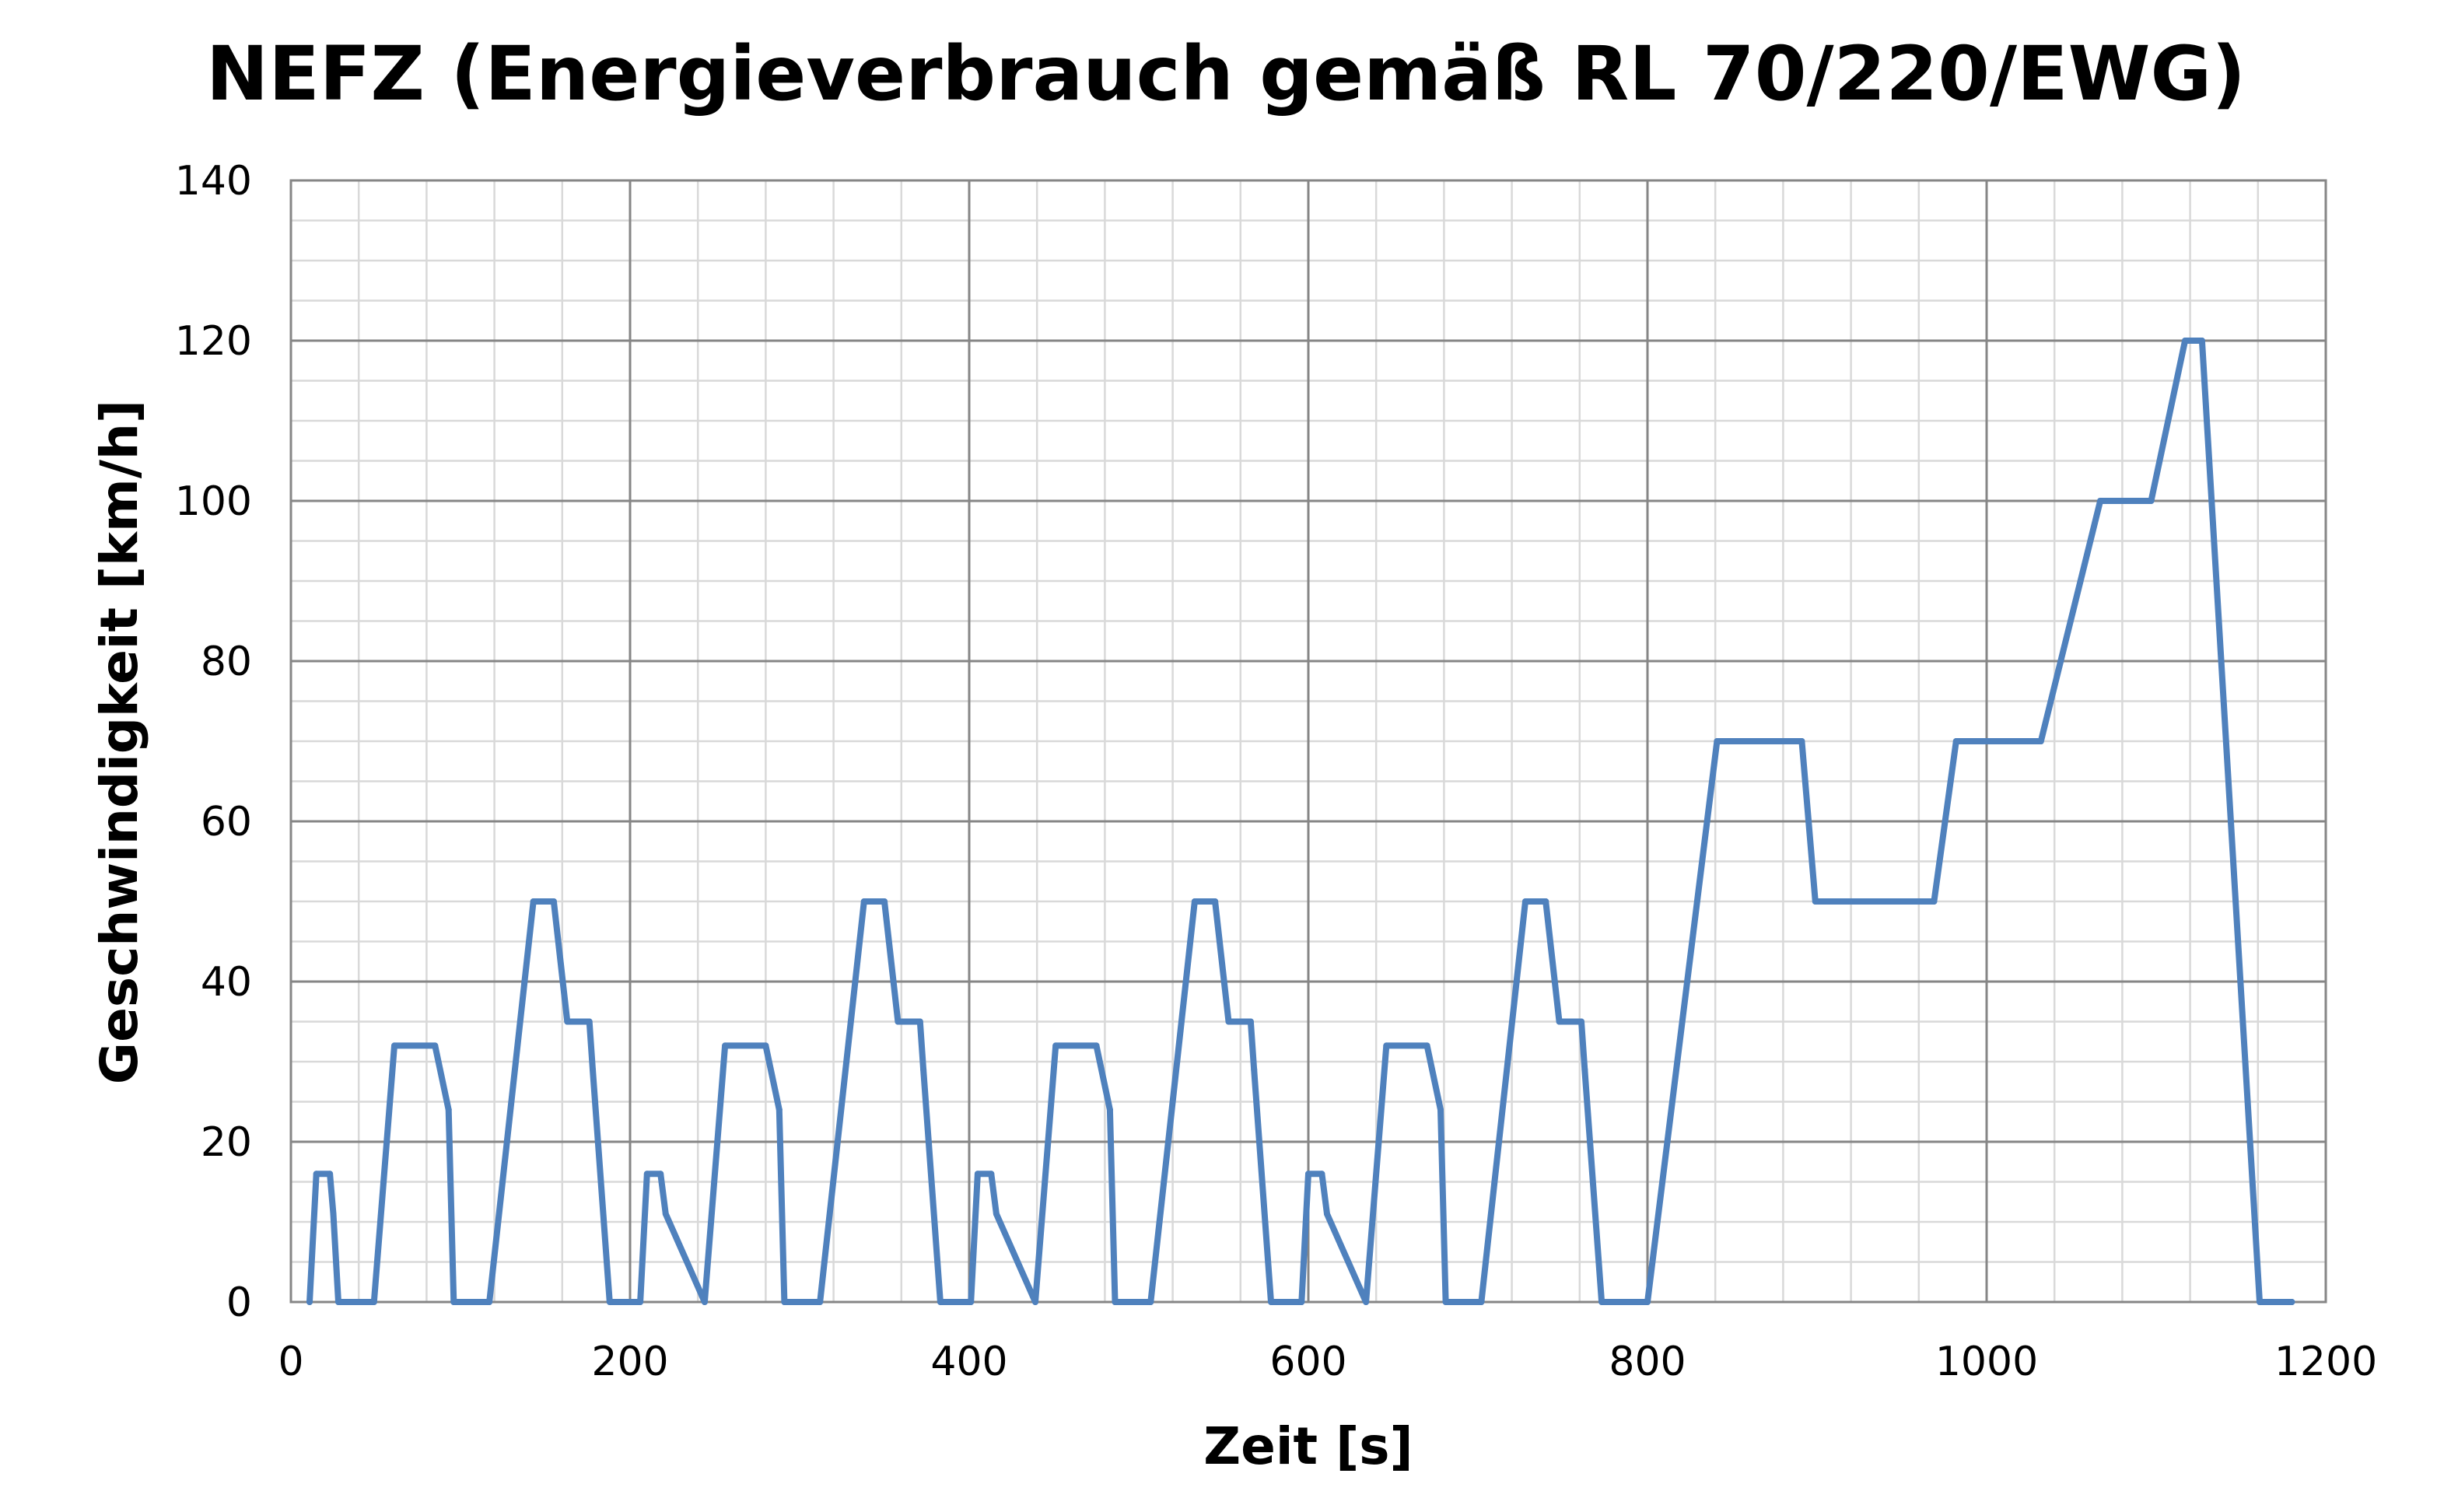  I want to click on x-tick-label: 200, so click(629, 1362).